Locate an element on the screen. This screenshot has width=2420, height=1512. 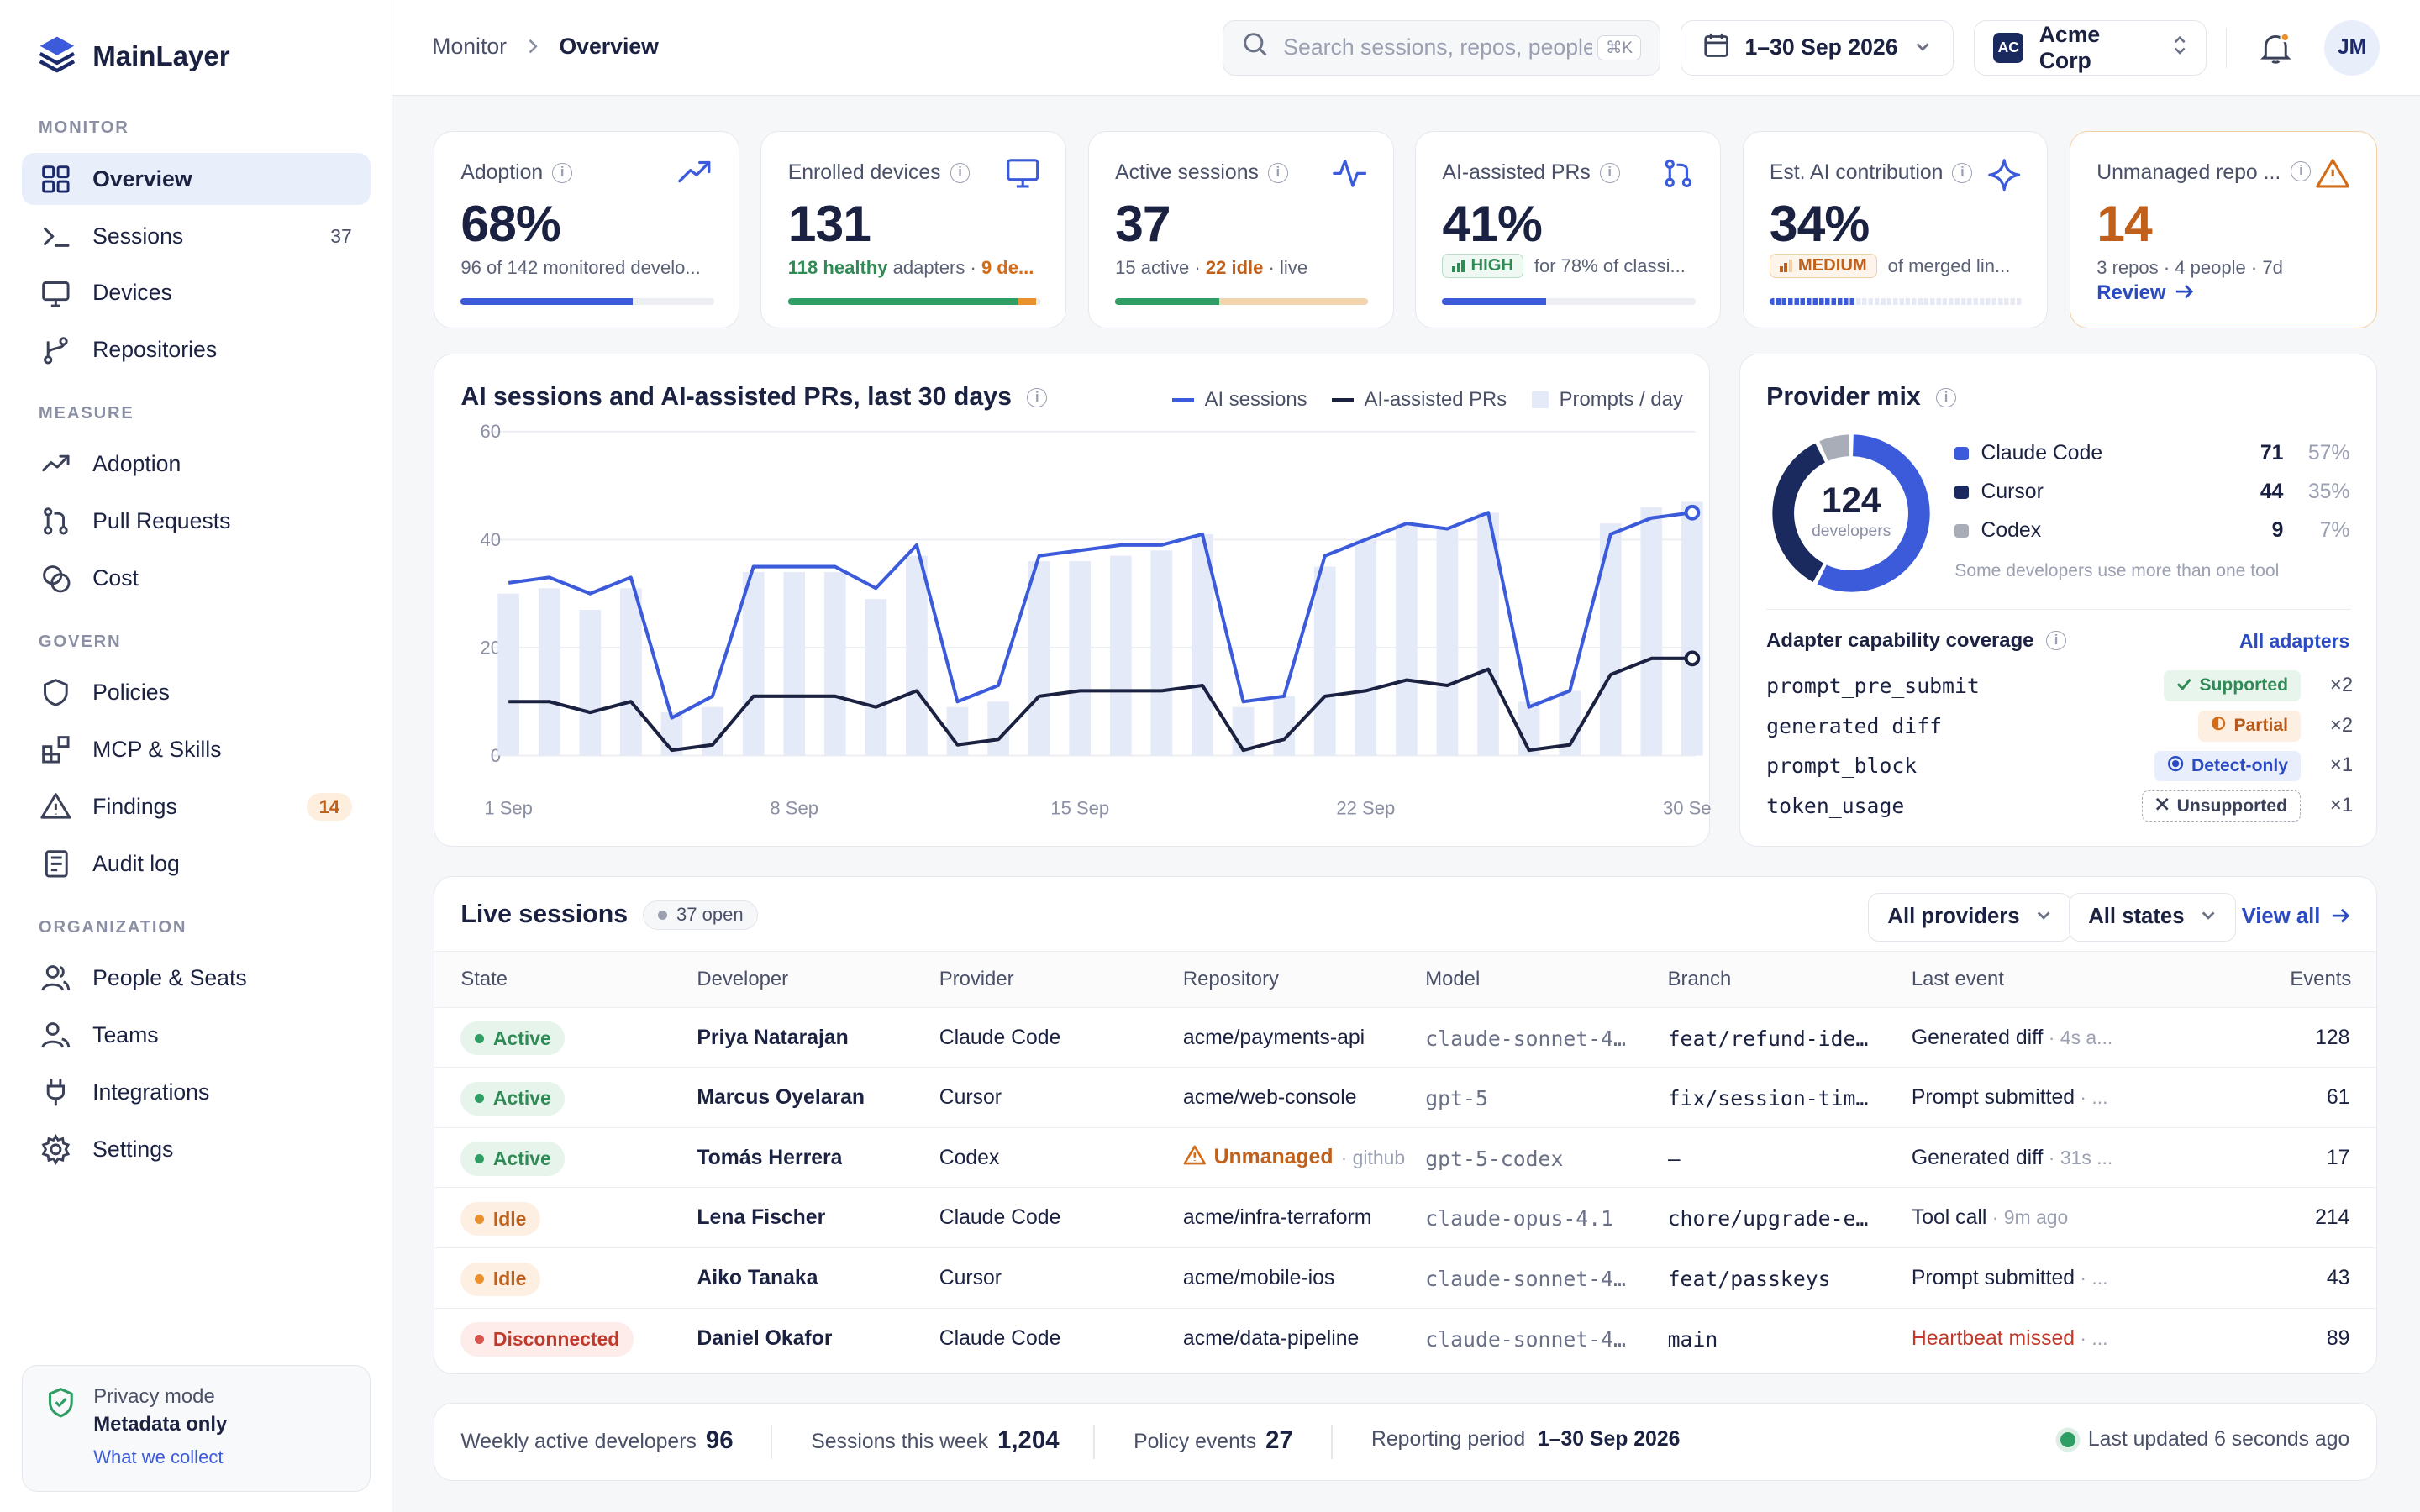
developer-name: Priya Natarajan is located at coordinates (773, 1037).